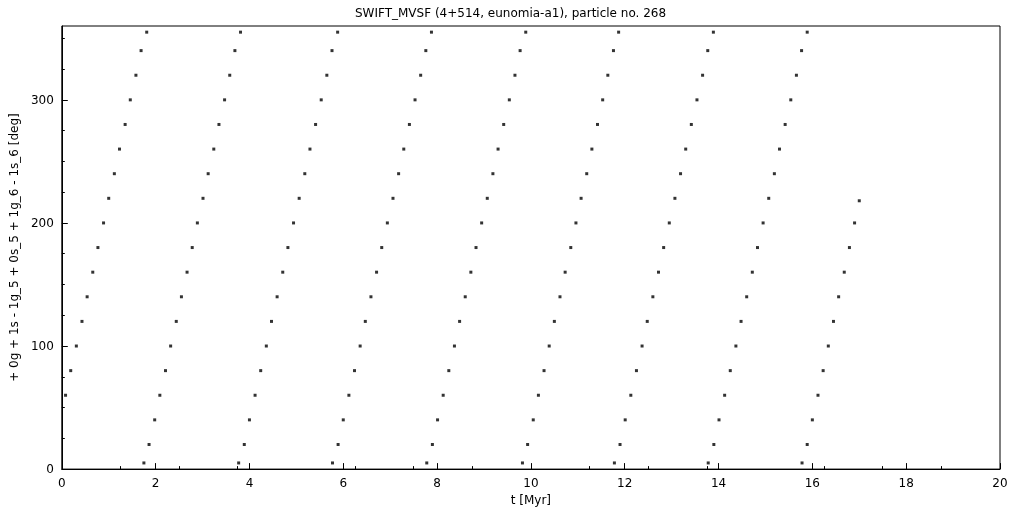 The height and width of the screenshot is (511, 1021). What do you see at coordinates (42, 346) in the screenshot?
I see `y-tick-label: 100` at bounding box center [42, 346].